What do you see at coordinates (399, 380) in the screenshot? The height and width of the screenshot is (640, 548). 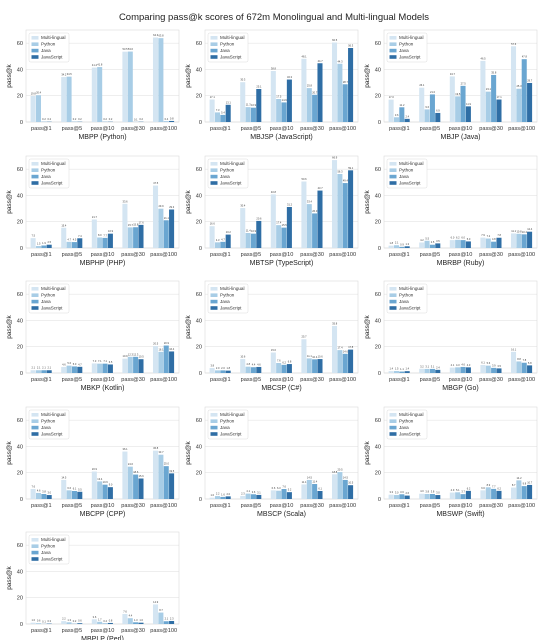 I see `x-tick-label: pass@1` at bounding box center [399, 380].